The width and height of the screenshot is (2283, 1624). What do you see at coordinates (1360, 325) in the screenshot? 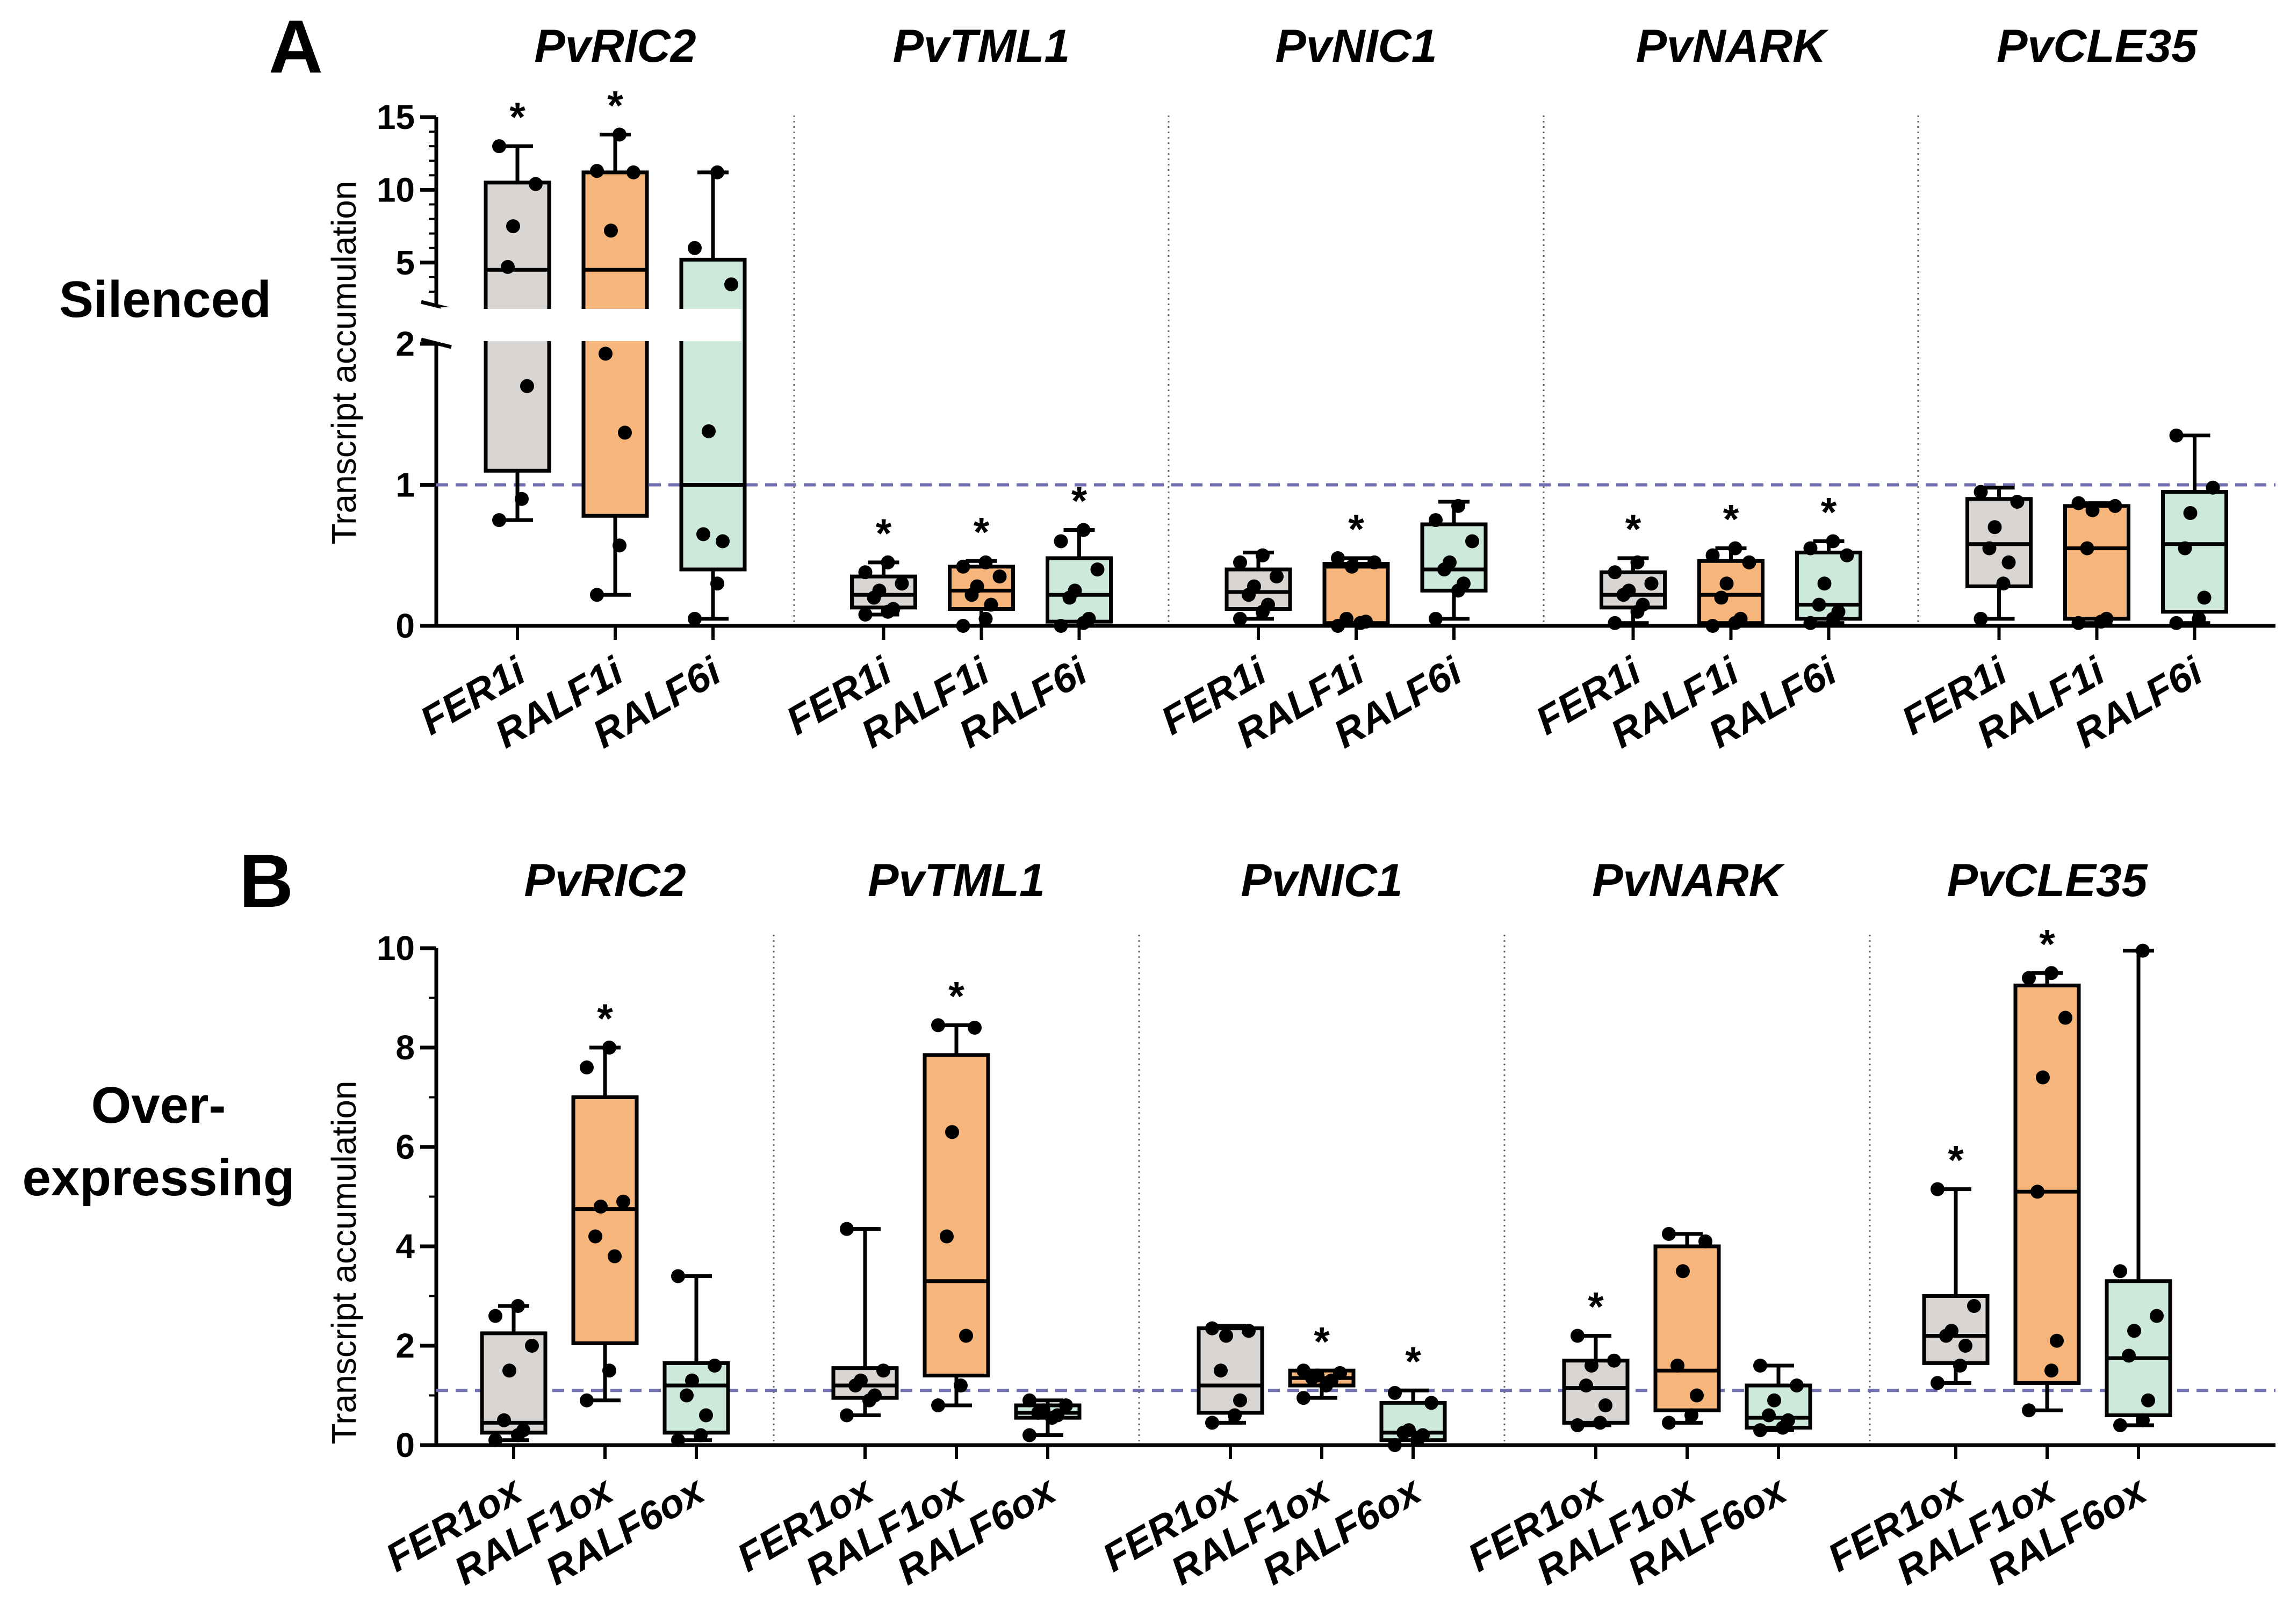
I see `axis-break-band` at bounding box center [1360, 325].